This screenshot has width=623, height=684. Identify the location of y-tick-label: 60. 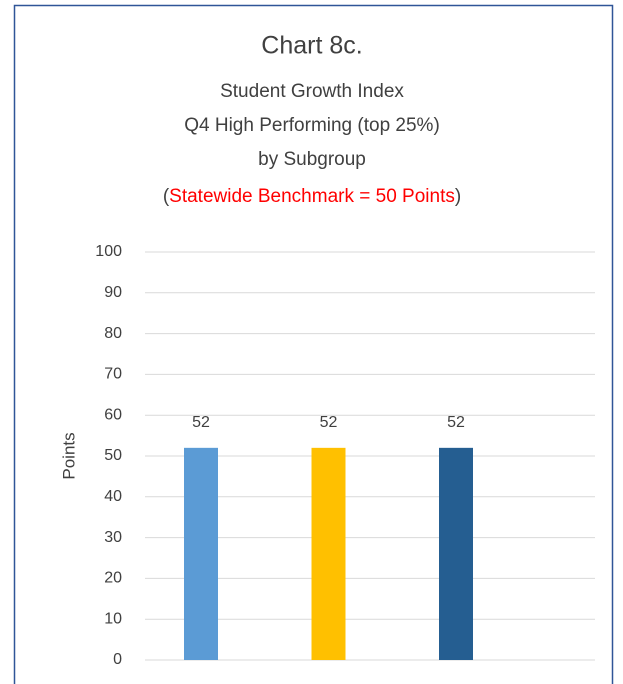
(113, 414).